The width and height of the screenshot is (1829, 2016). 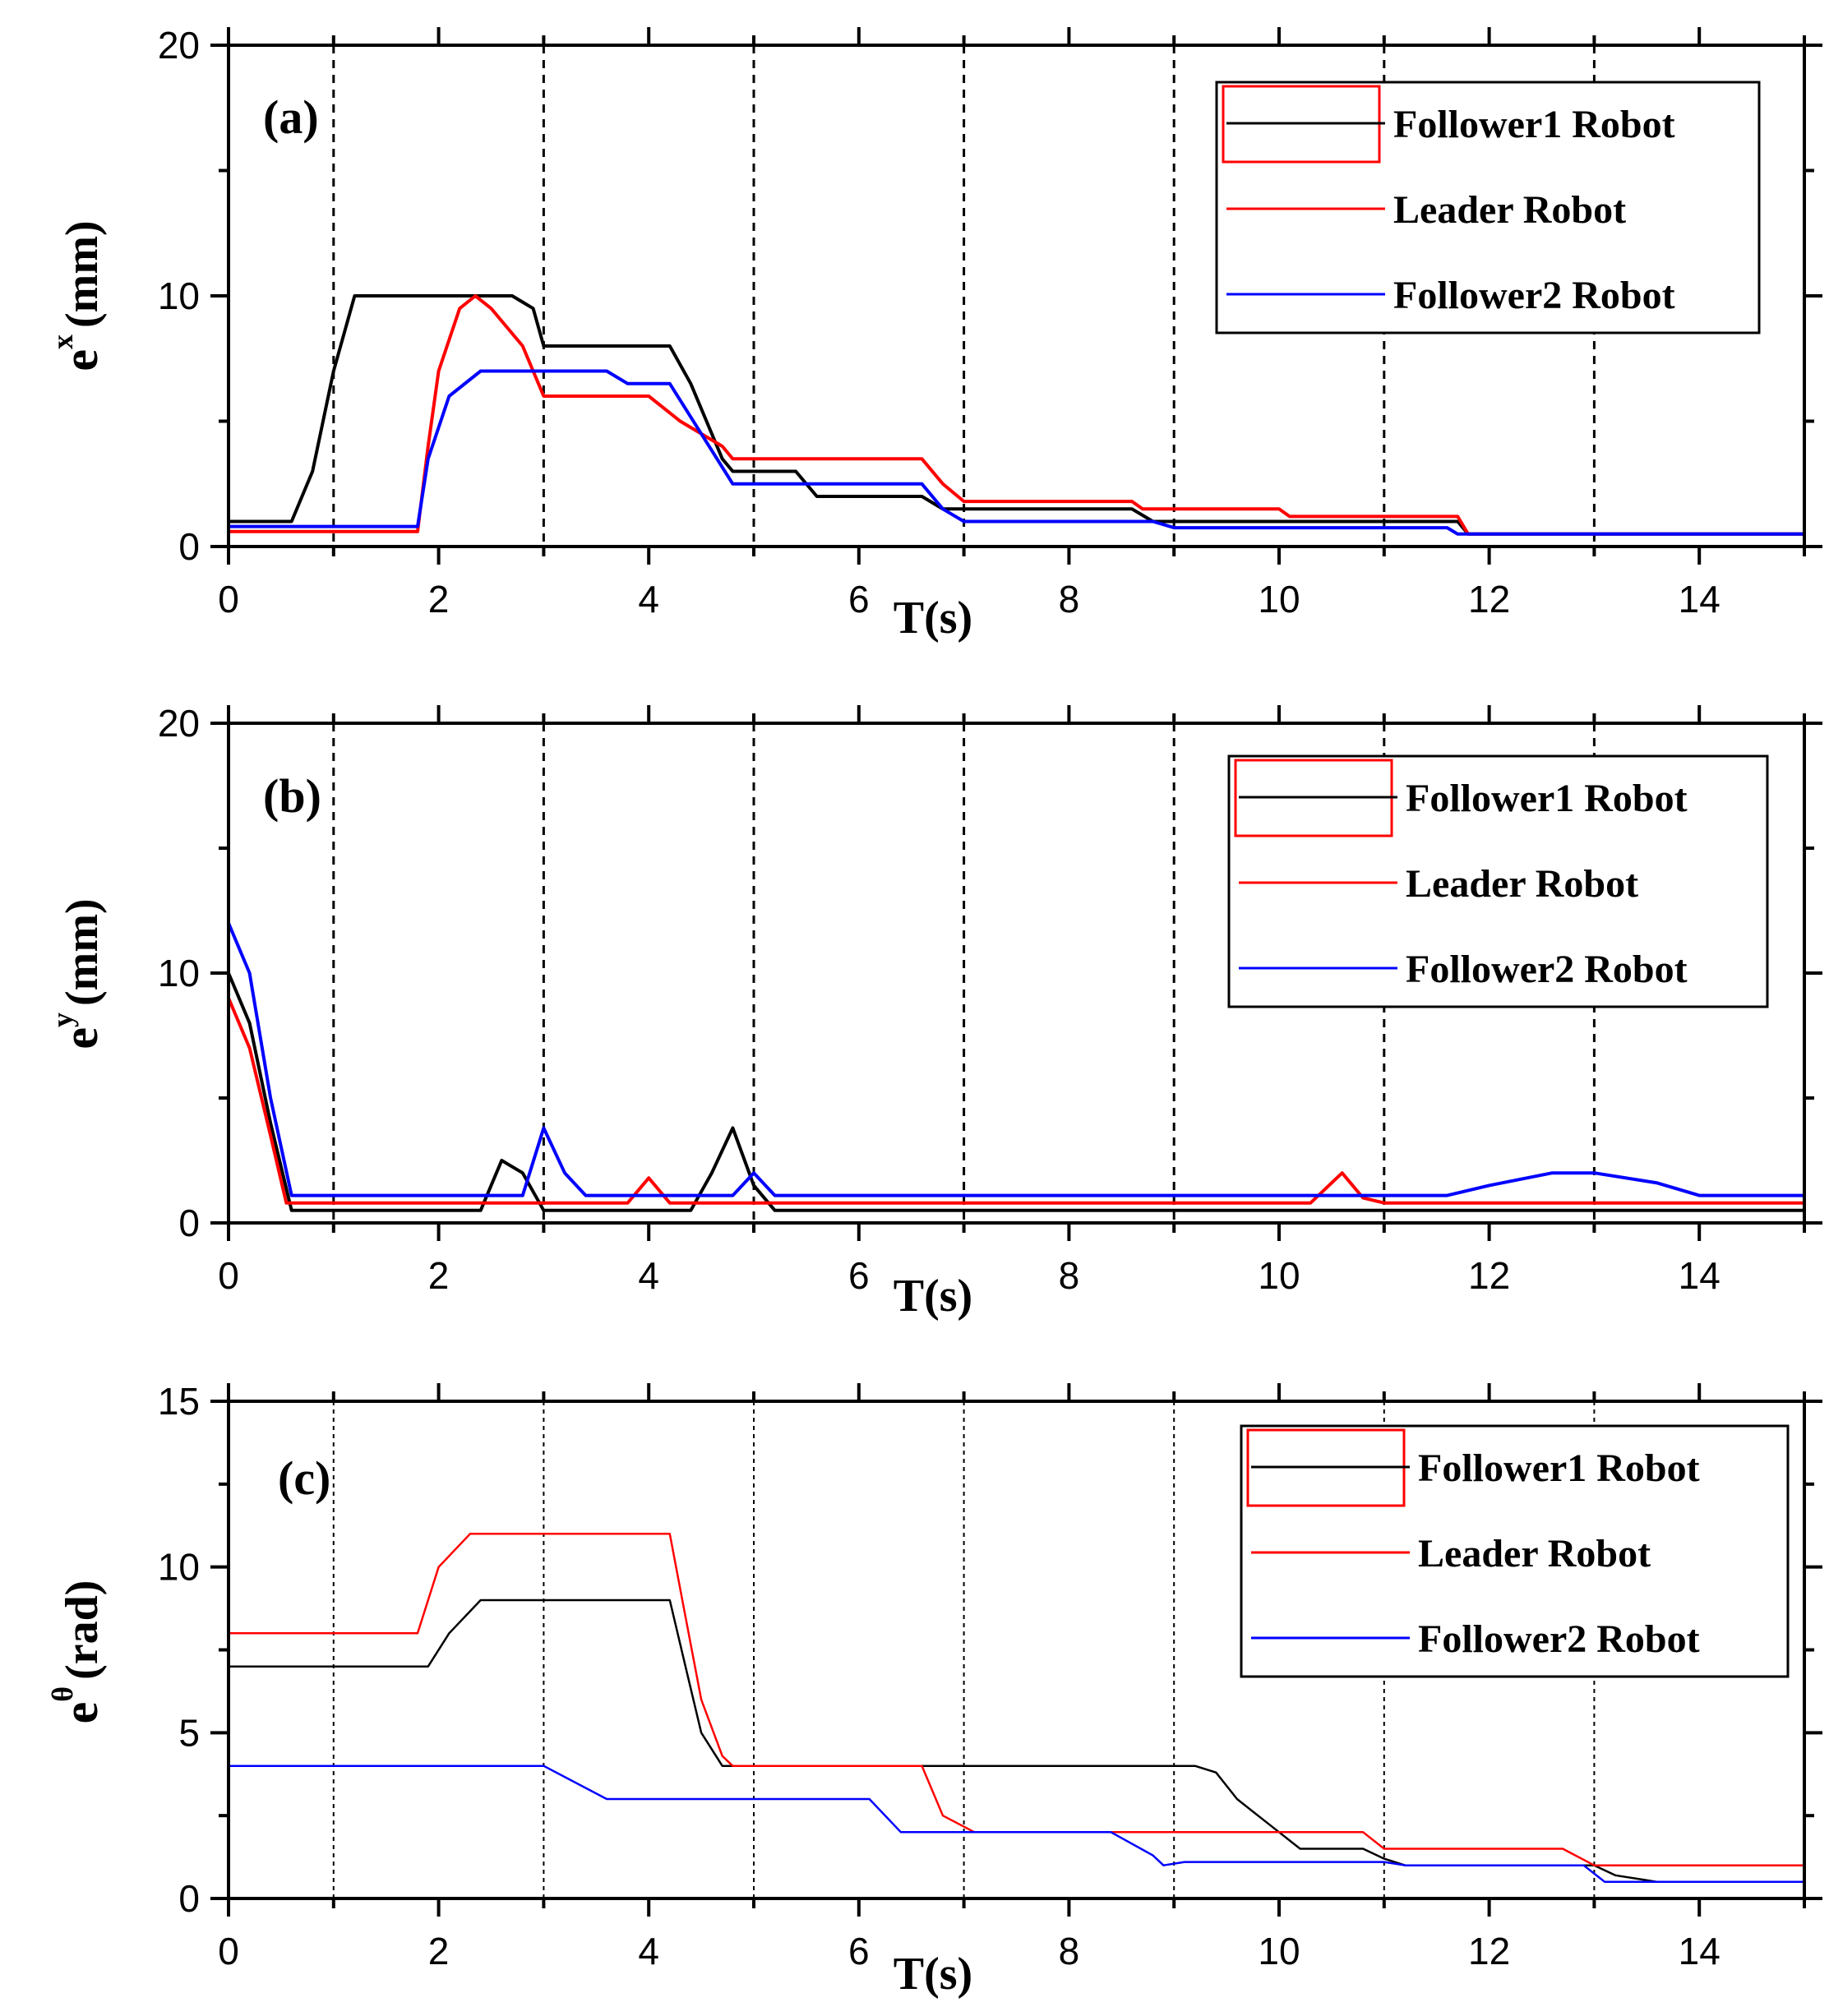 What do you see at coordinates (77, 973) in the screenshot?
I see `y-axis-label: ey(mm)` at bounding box center [77, 973].